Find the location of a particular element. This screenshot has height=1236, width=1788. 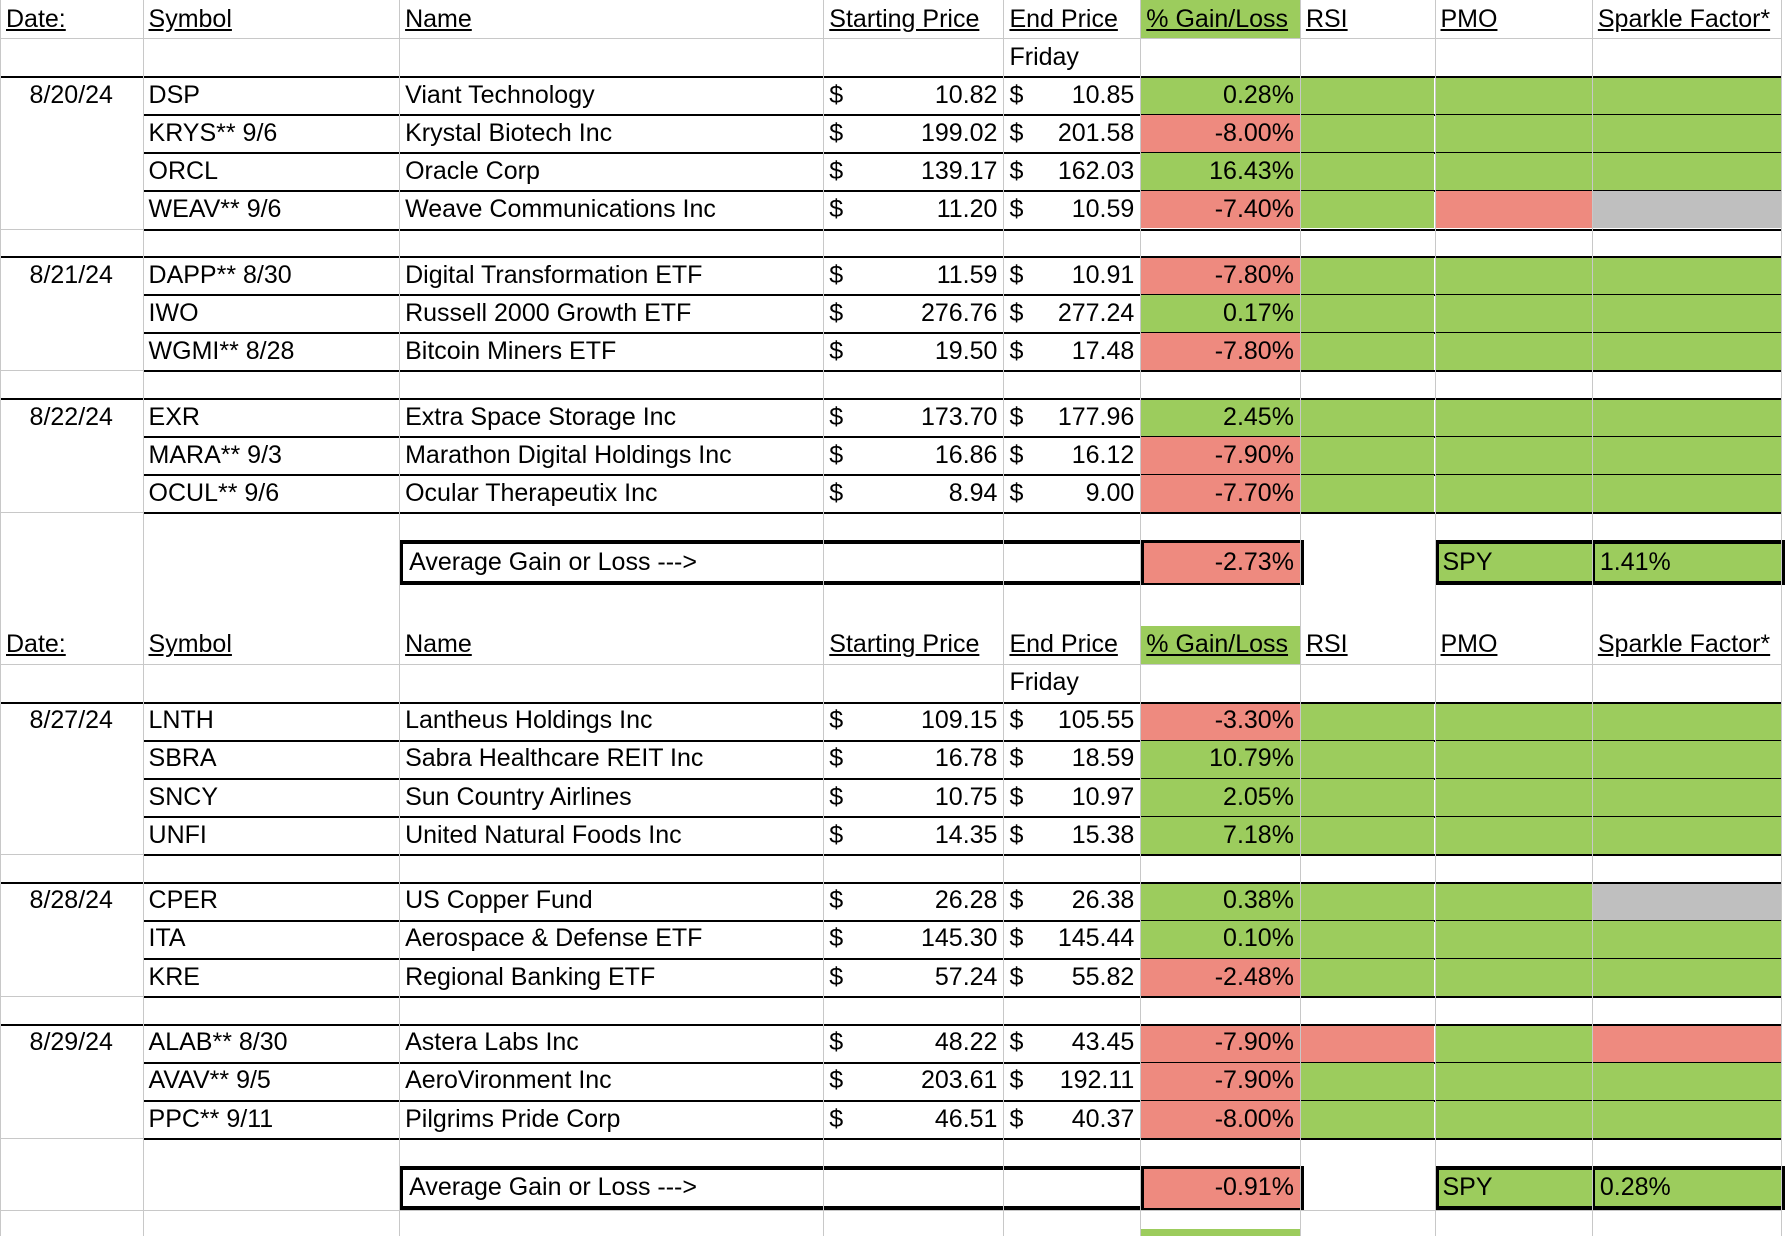

starting-price-cell: 11.20 is located at coordinates (967, 208).